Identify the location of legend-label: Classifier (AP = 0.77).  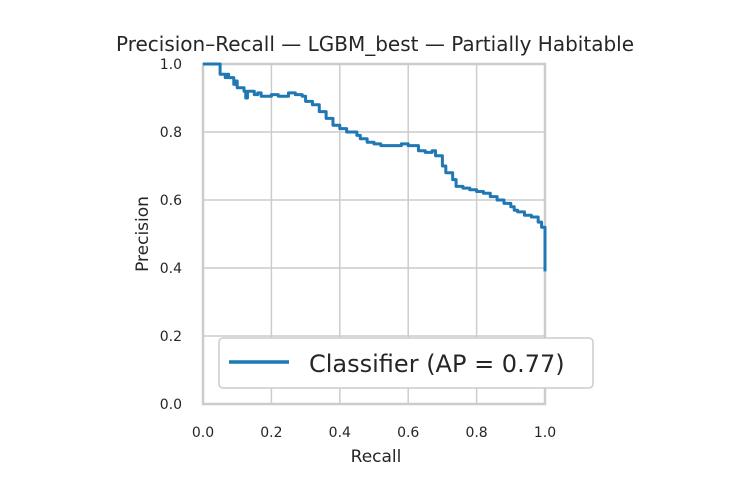
(437, 364).